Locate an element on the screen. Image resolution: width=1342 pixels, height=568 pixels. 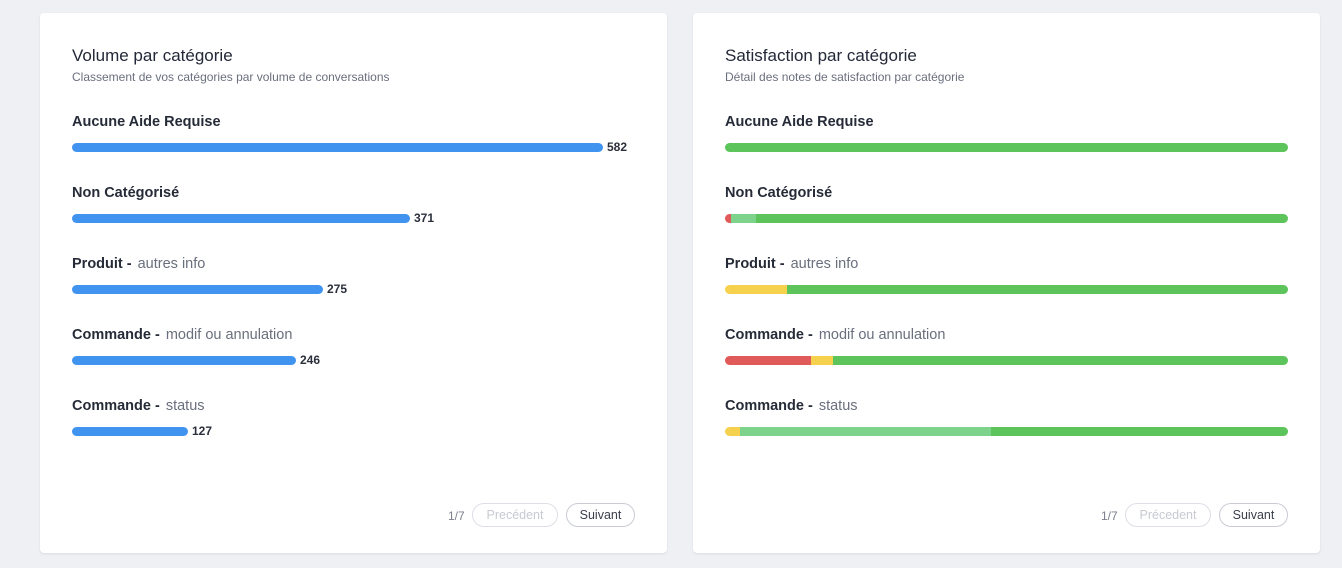
volume-value: 582 is located at coordinates (617, 147).